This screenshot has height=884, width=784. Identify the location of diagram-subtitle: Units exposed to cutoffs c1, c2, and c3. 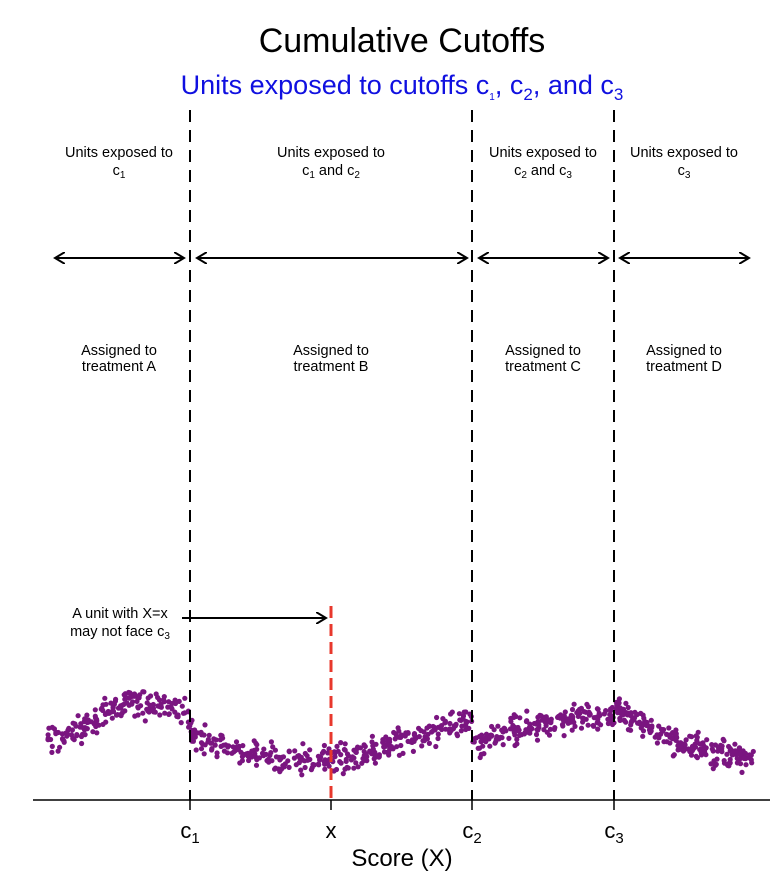
(402, 87).